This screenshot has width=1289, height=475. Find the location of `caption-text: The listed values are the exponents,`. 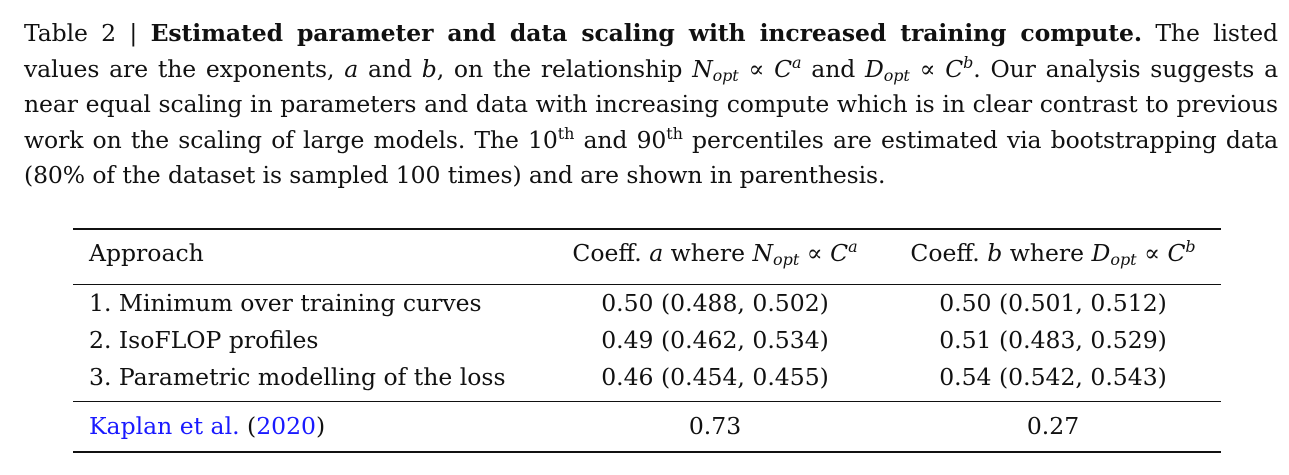

caption-text: The listed values are the exponents, is located at coordinates (651, 51).